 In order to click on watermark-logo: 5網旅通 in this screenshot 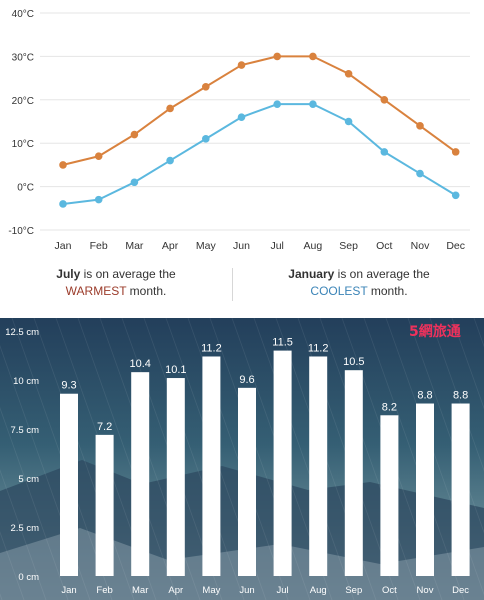, I will do `click(435, 332)`.